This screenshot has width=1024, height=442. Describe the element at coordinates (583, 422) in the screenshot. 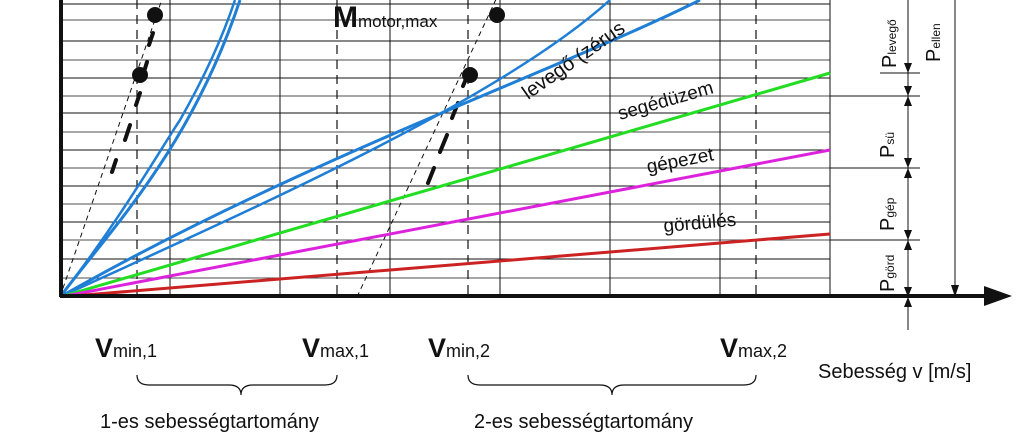

I see `range-label-2: 2-es sebességtartomány` at that location.